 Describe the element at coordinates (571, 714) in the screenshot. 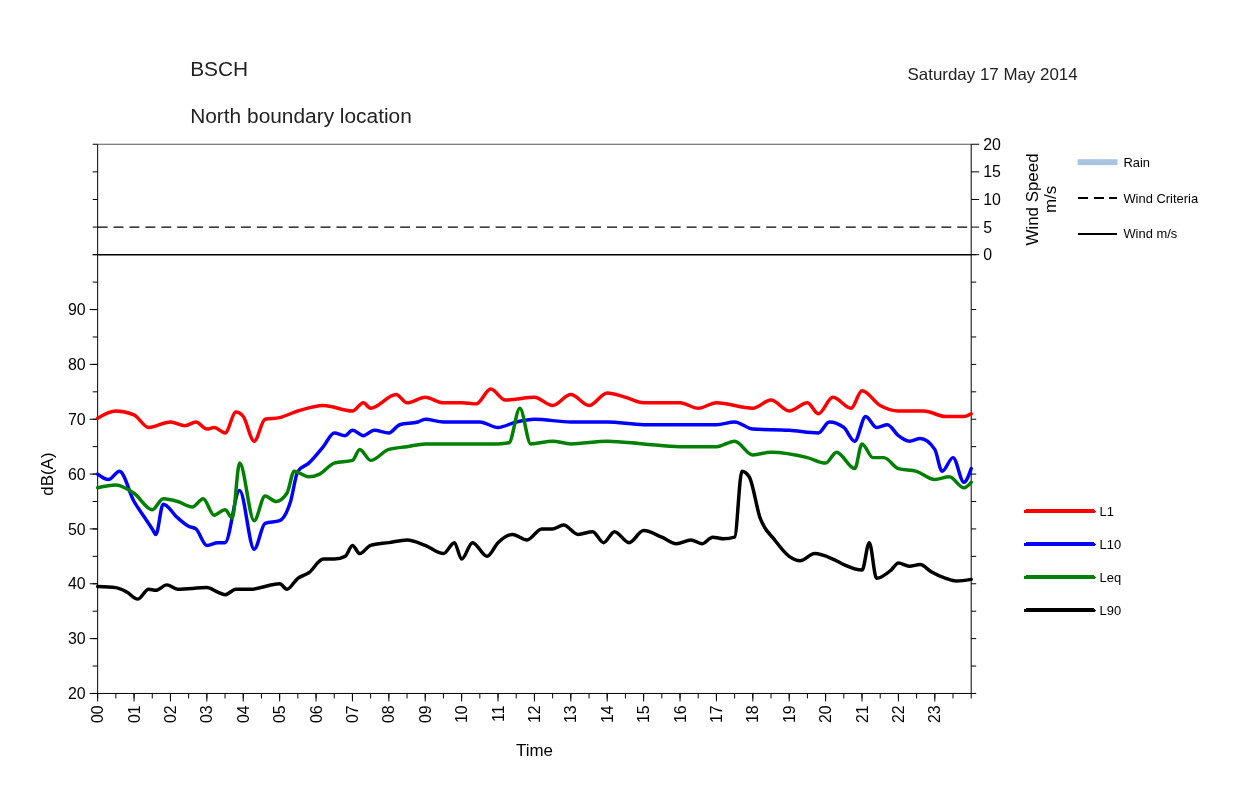

I see `x-tick-label: 13` at that location.